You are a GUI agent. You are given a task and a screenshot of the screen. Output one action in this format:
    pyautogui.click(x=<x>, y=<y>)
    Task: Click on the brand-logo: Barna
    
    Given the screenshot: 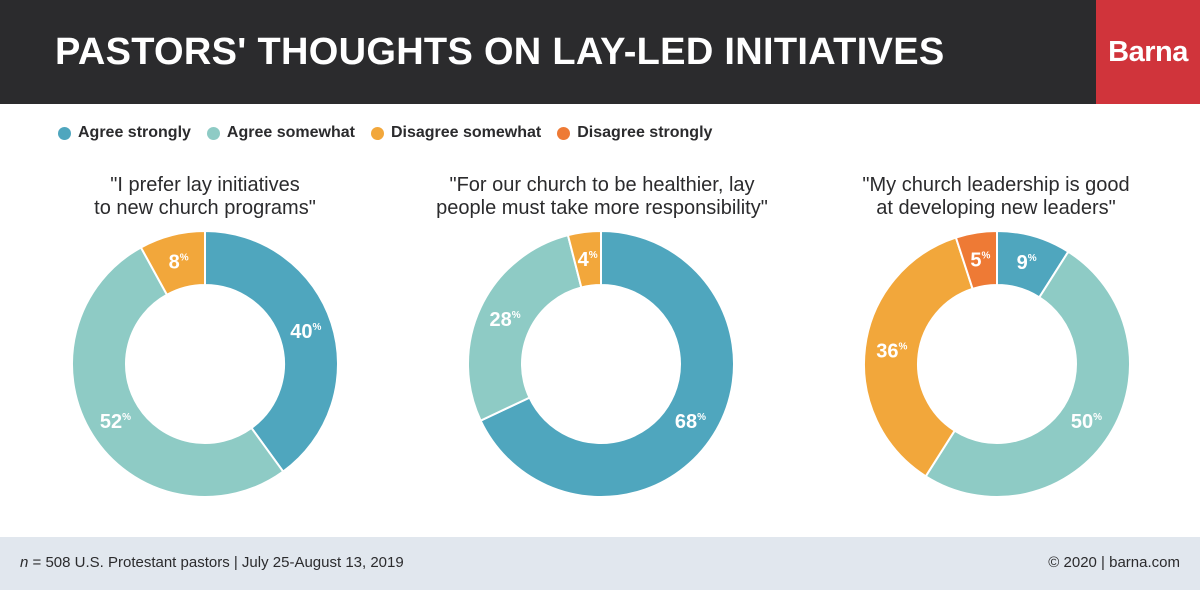 What is the action you would take?
    pyautogui.click(x=1148, y=52)
    